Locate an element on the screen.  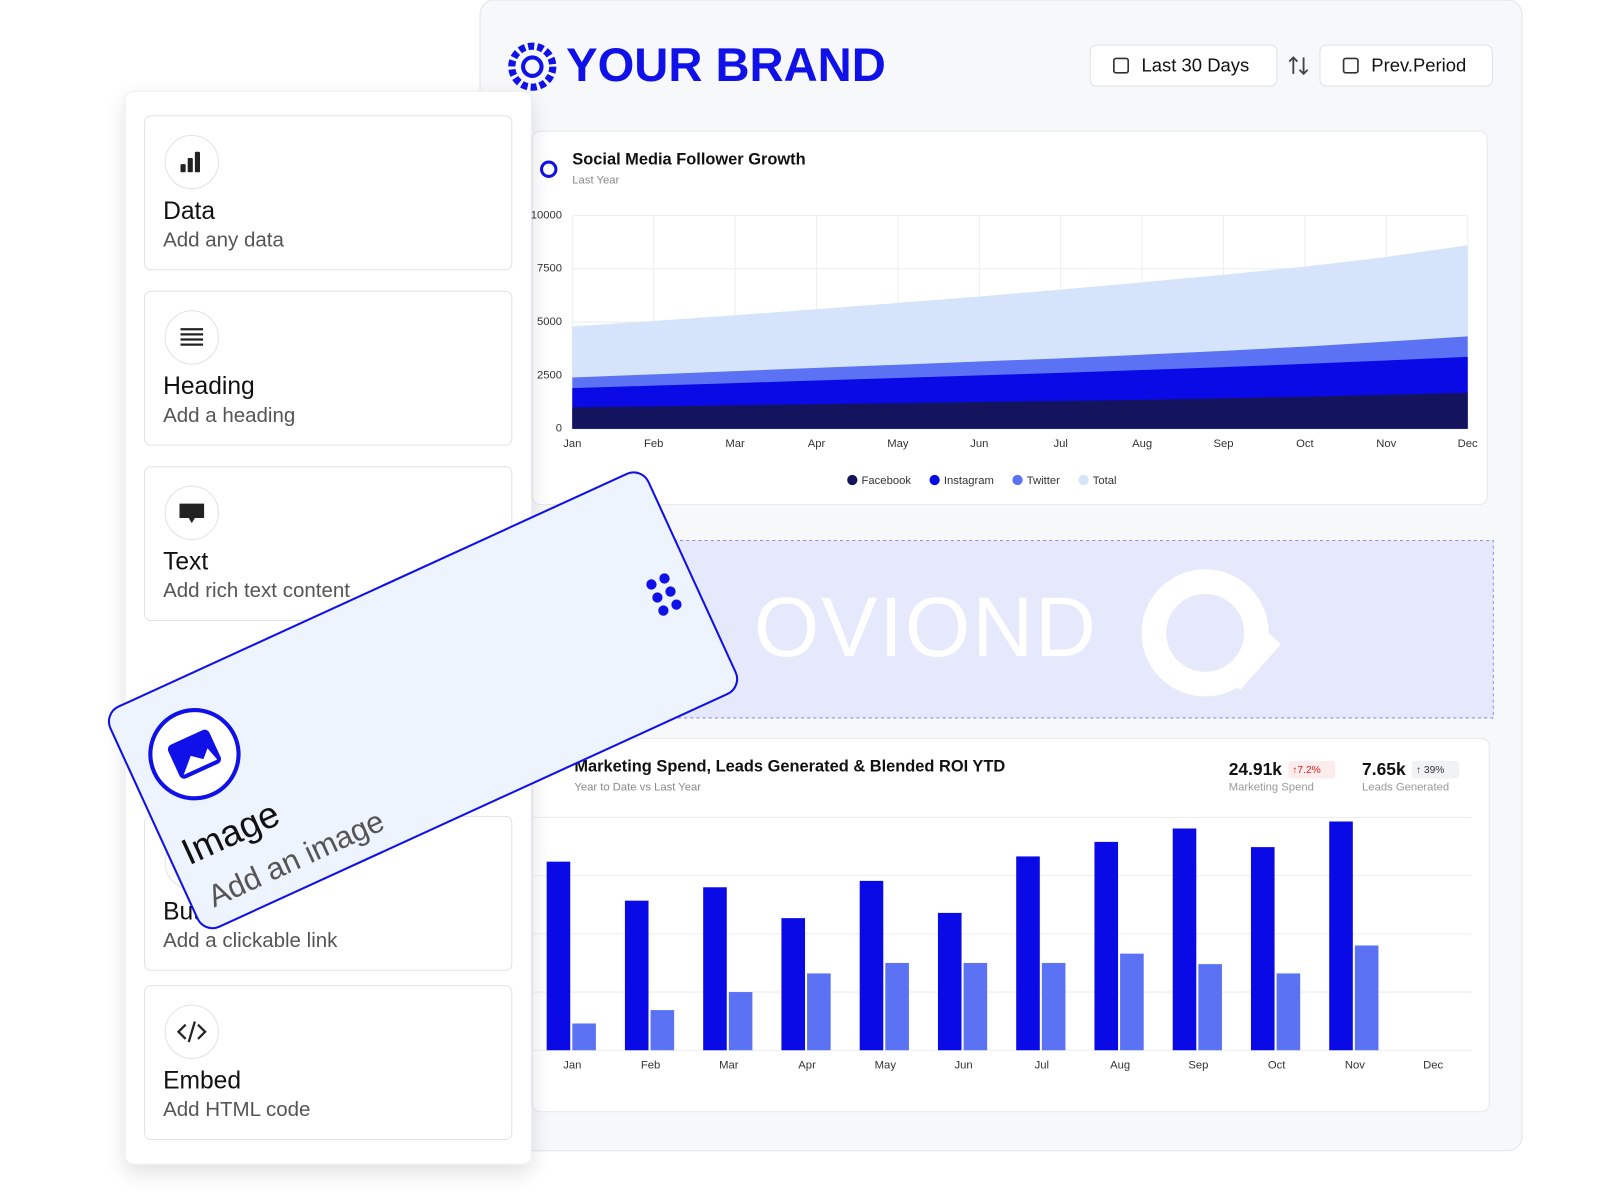
chart-subtitle: Last Year is located at coordinates (595, 180).